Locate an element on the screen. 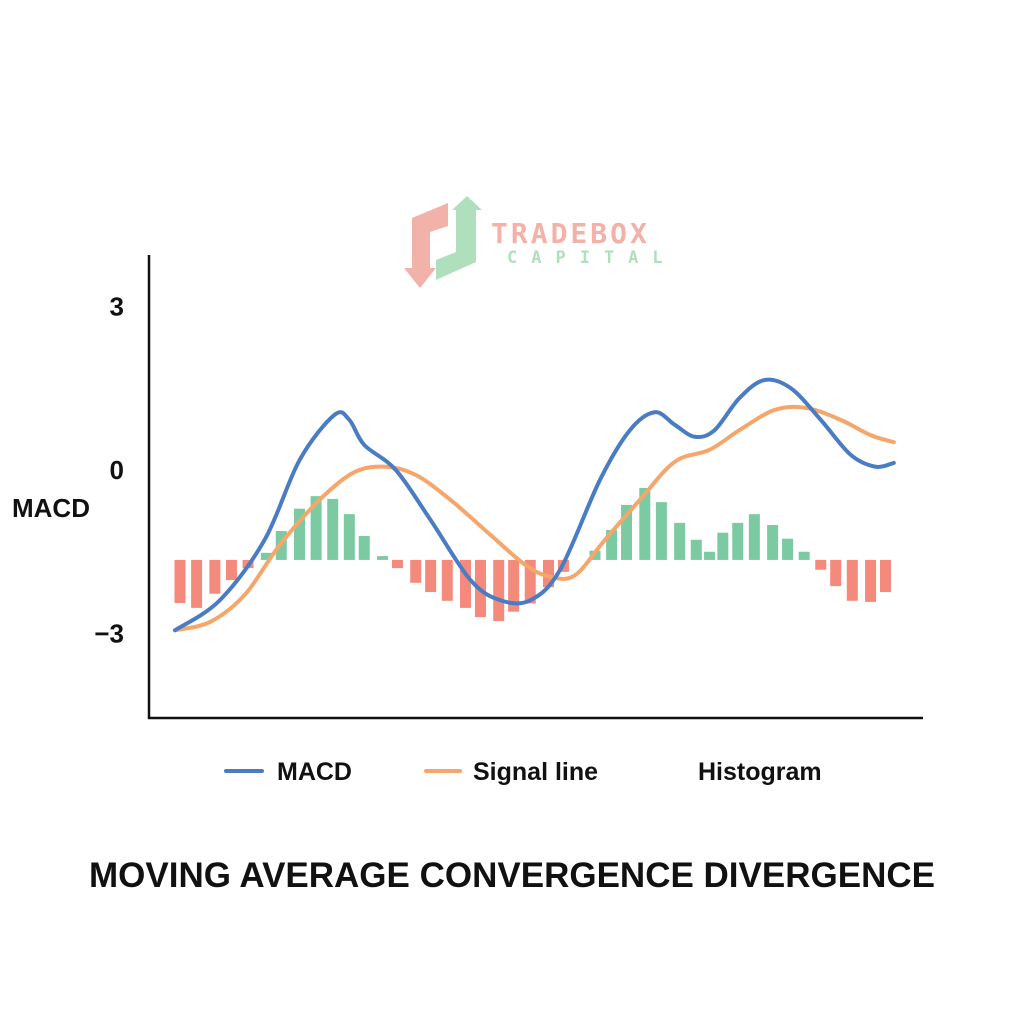  legend-signal-label: Signal line is located at coordinates (535, 772).